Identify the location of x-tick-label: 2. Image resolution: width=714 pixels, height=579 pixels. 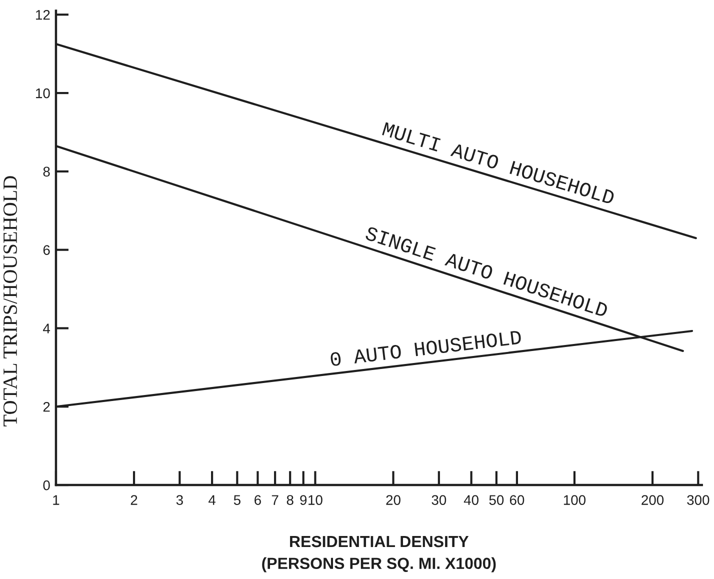
(134, 500).